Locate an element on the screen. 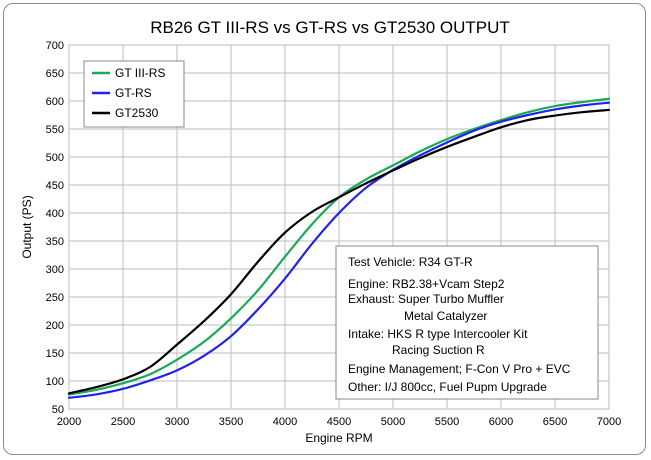 The height and width of the screenshot is (460, 651). legend: GT III-RS GT-RS GT2530 is located at coordinates (134, 94).